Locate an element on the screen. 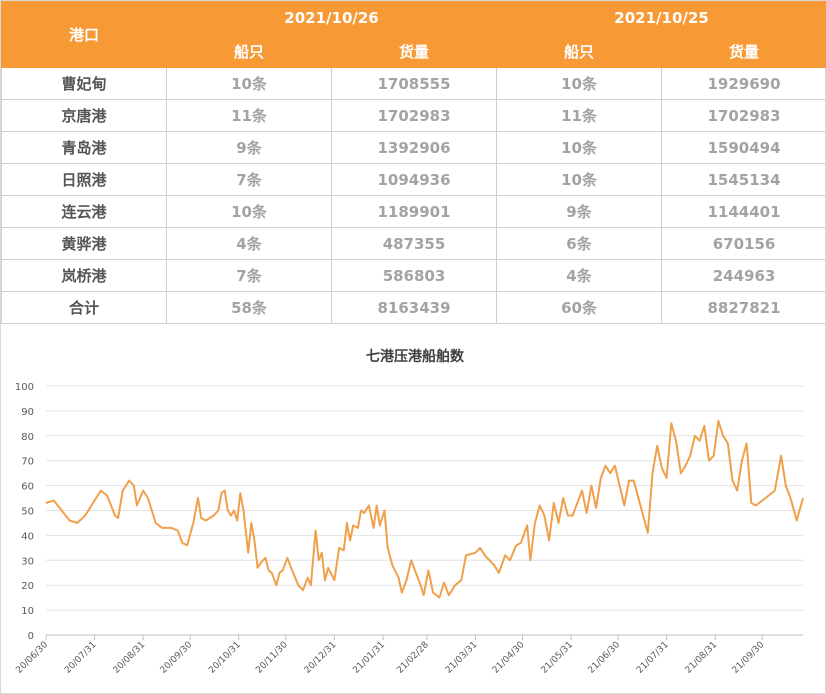 This screenshot has height=694, width=826. x-tick-label: 21/06/30 is located at coordinates (605, 658).